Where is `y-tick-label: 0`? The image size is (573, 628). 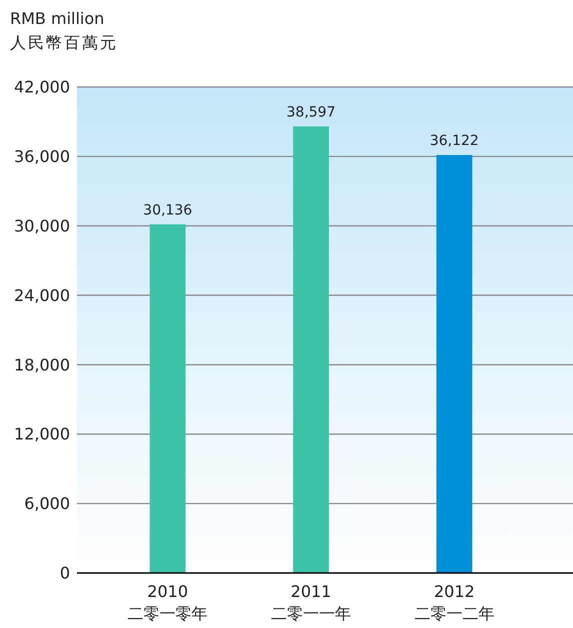
y-tick-label: 0 is located at coordinates (65, 573).